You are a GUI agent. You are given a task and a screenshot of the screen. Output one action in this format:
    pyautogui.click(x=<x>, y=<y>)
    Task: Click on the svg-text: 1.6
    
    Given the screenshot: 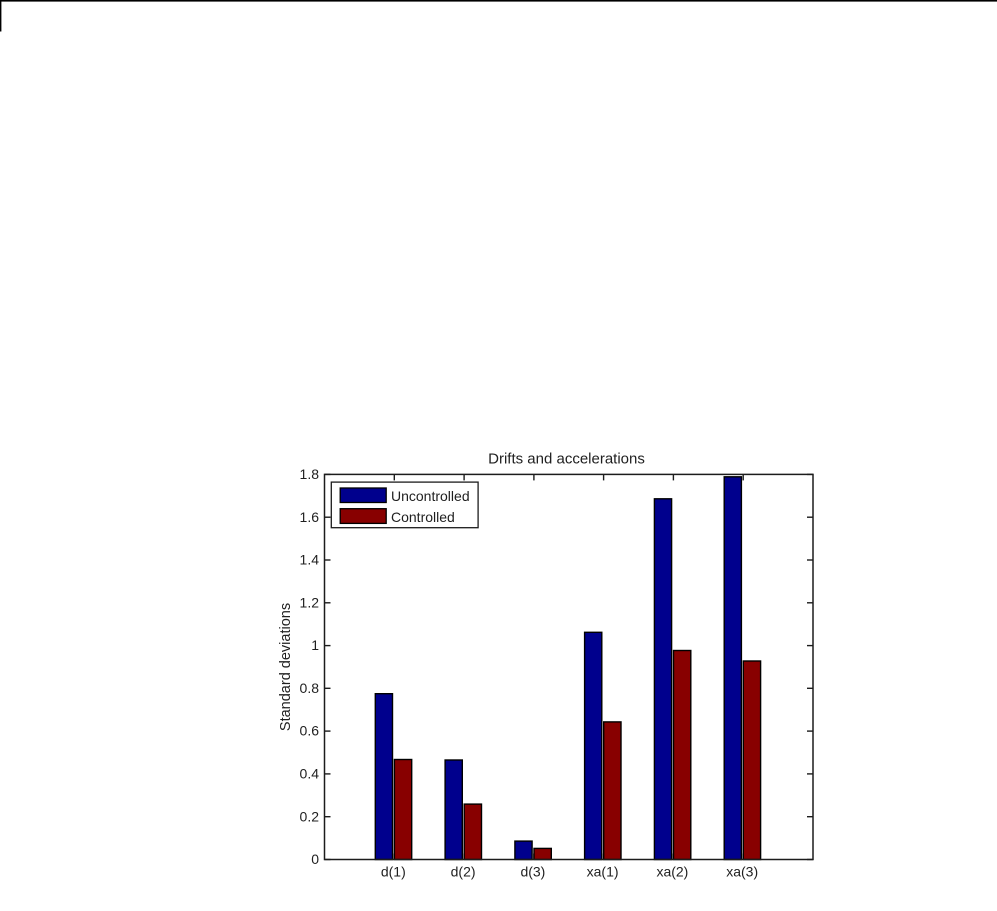 What is the action you would take?
    pyautogui.click(x=310, y=517)
    